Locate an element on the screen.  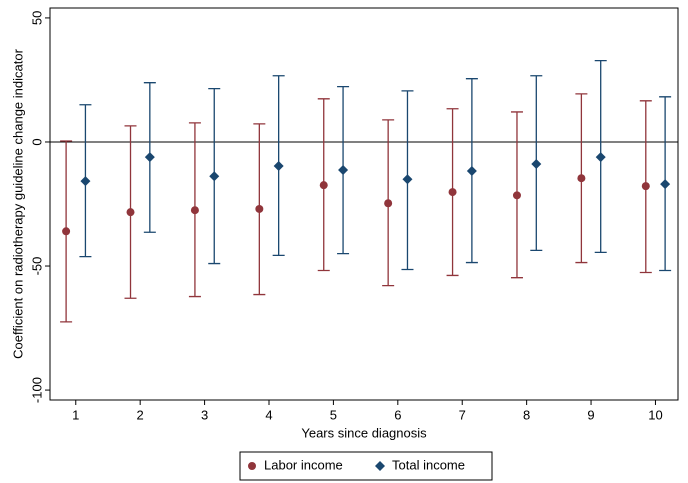
x-tick-label: 5 is located at coordinates (333, 414).